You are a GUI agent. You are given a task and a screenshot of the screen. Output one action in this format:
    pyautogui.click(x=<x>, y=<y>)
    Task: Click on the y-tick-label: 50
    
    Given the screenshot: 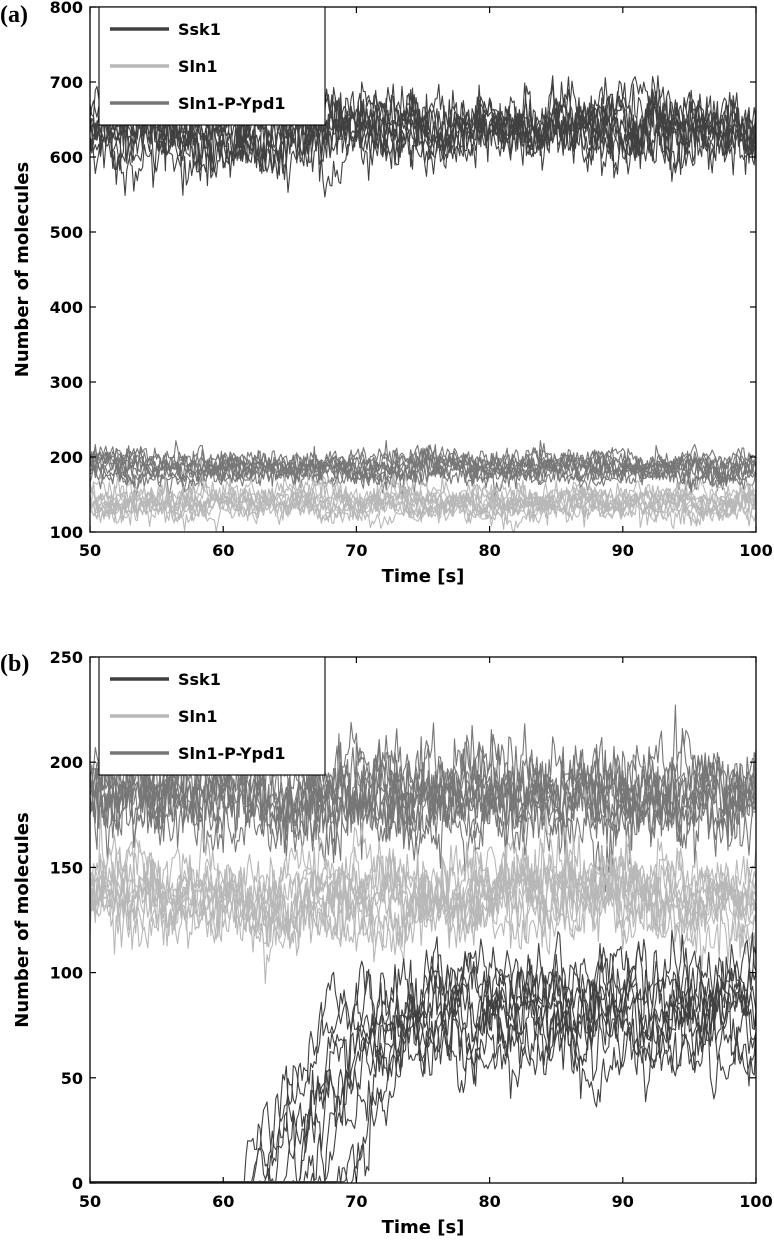 What is the action you would take?
    pyautogui.click(x=72, y=1078)
    